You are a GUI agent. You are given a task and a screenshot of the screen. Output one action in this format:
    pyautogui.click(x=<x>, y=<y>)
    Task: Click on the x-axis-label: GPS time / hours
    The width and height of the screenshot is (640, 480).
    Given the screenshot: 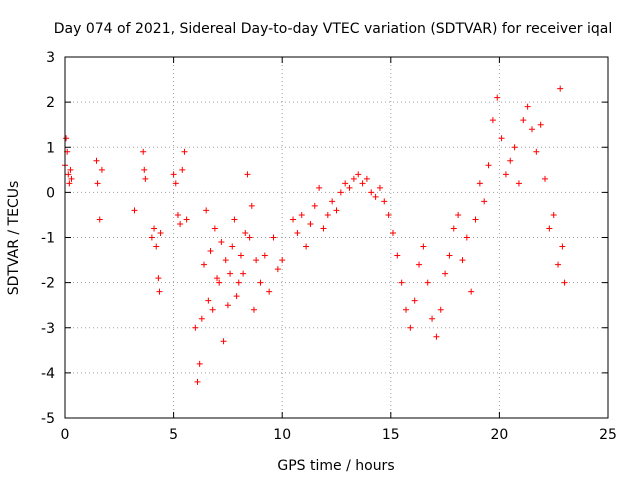 What is the action you would take?
    pyautogui.click(x=335, y=466)
    